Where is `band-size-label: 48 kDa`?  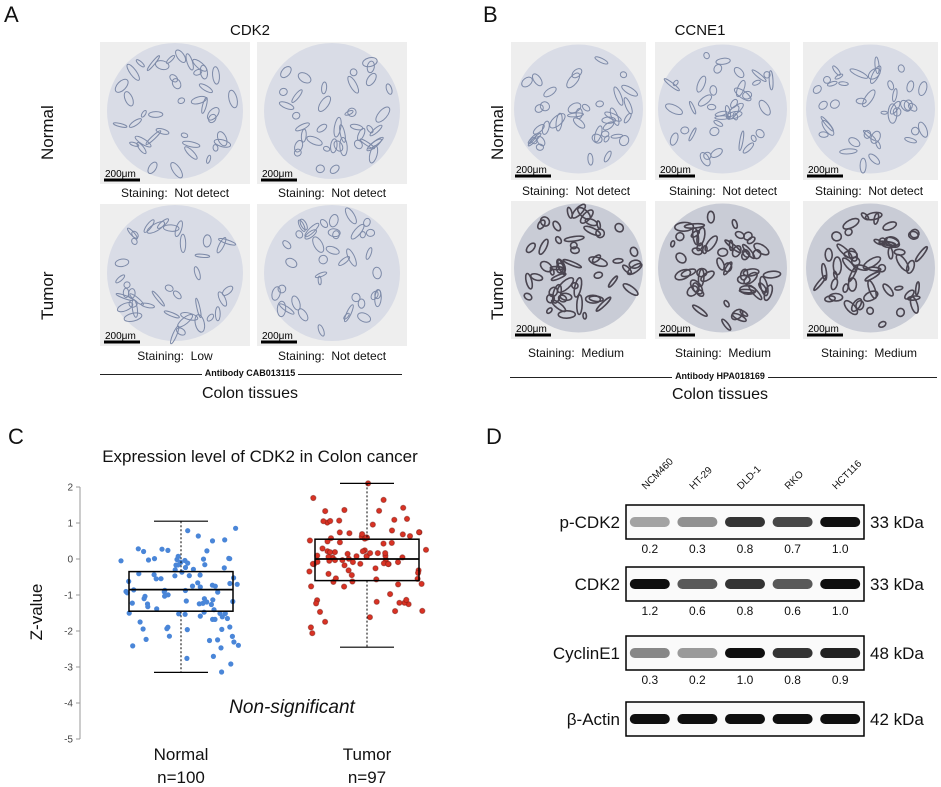
band-size-label: 48 kDa is located at coordinates (897, 653).